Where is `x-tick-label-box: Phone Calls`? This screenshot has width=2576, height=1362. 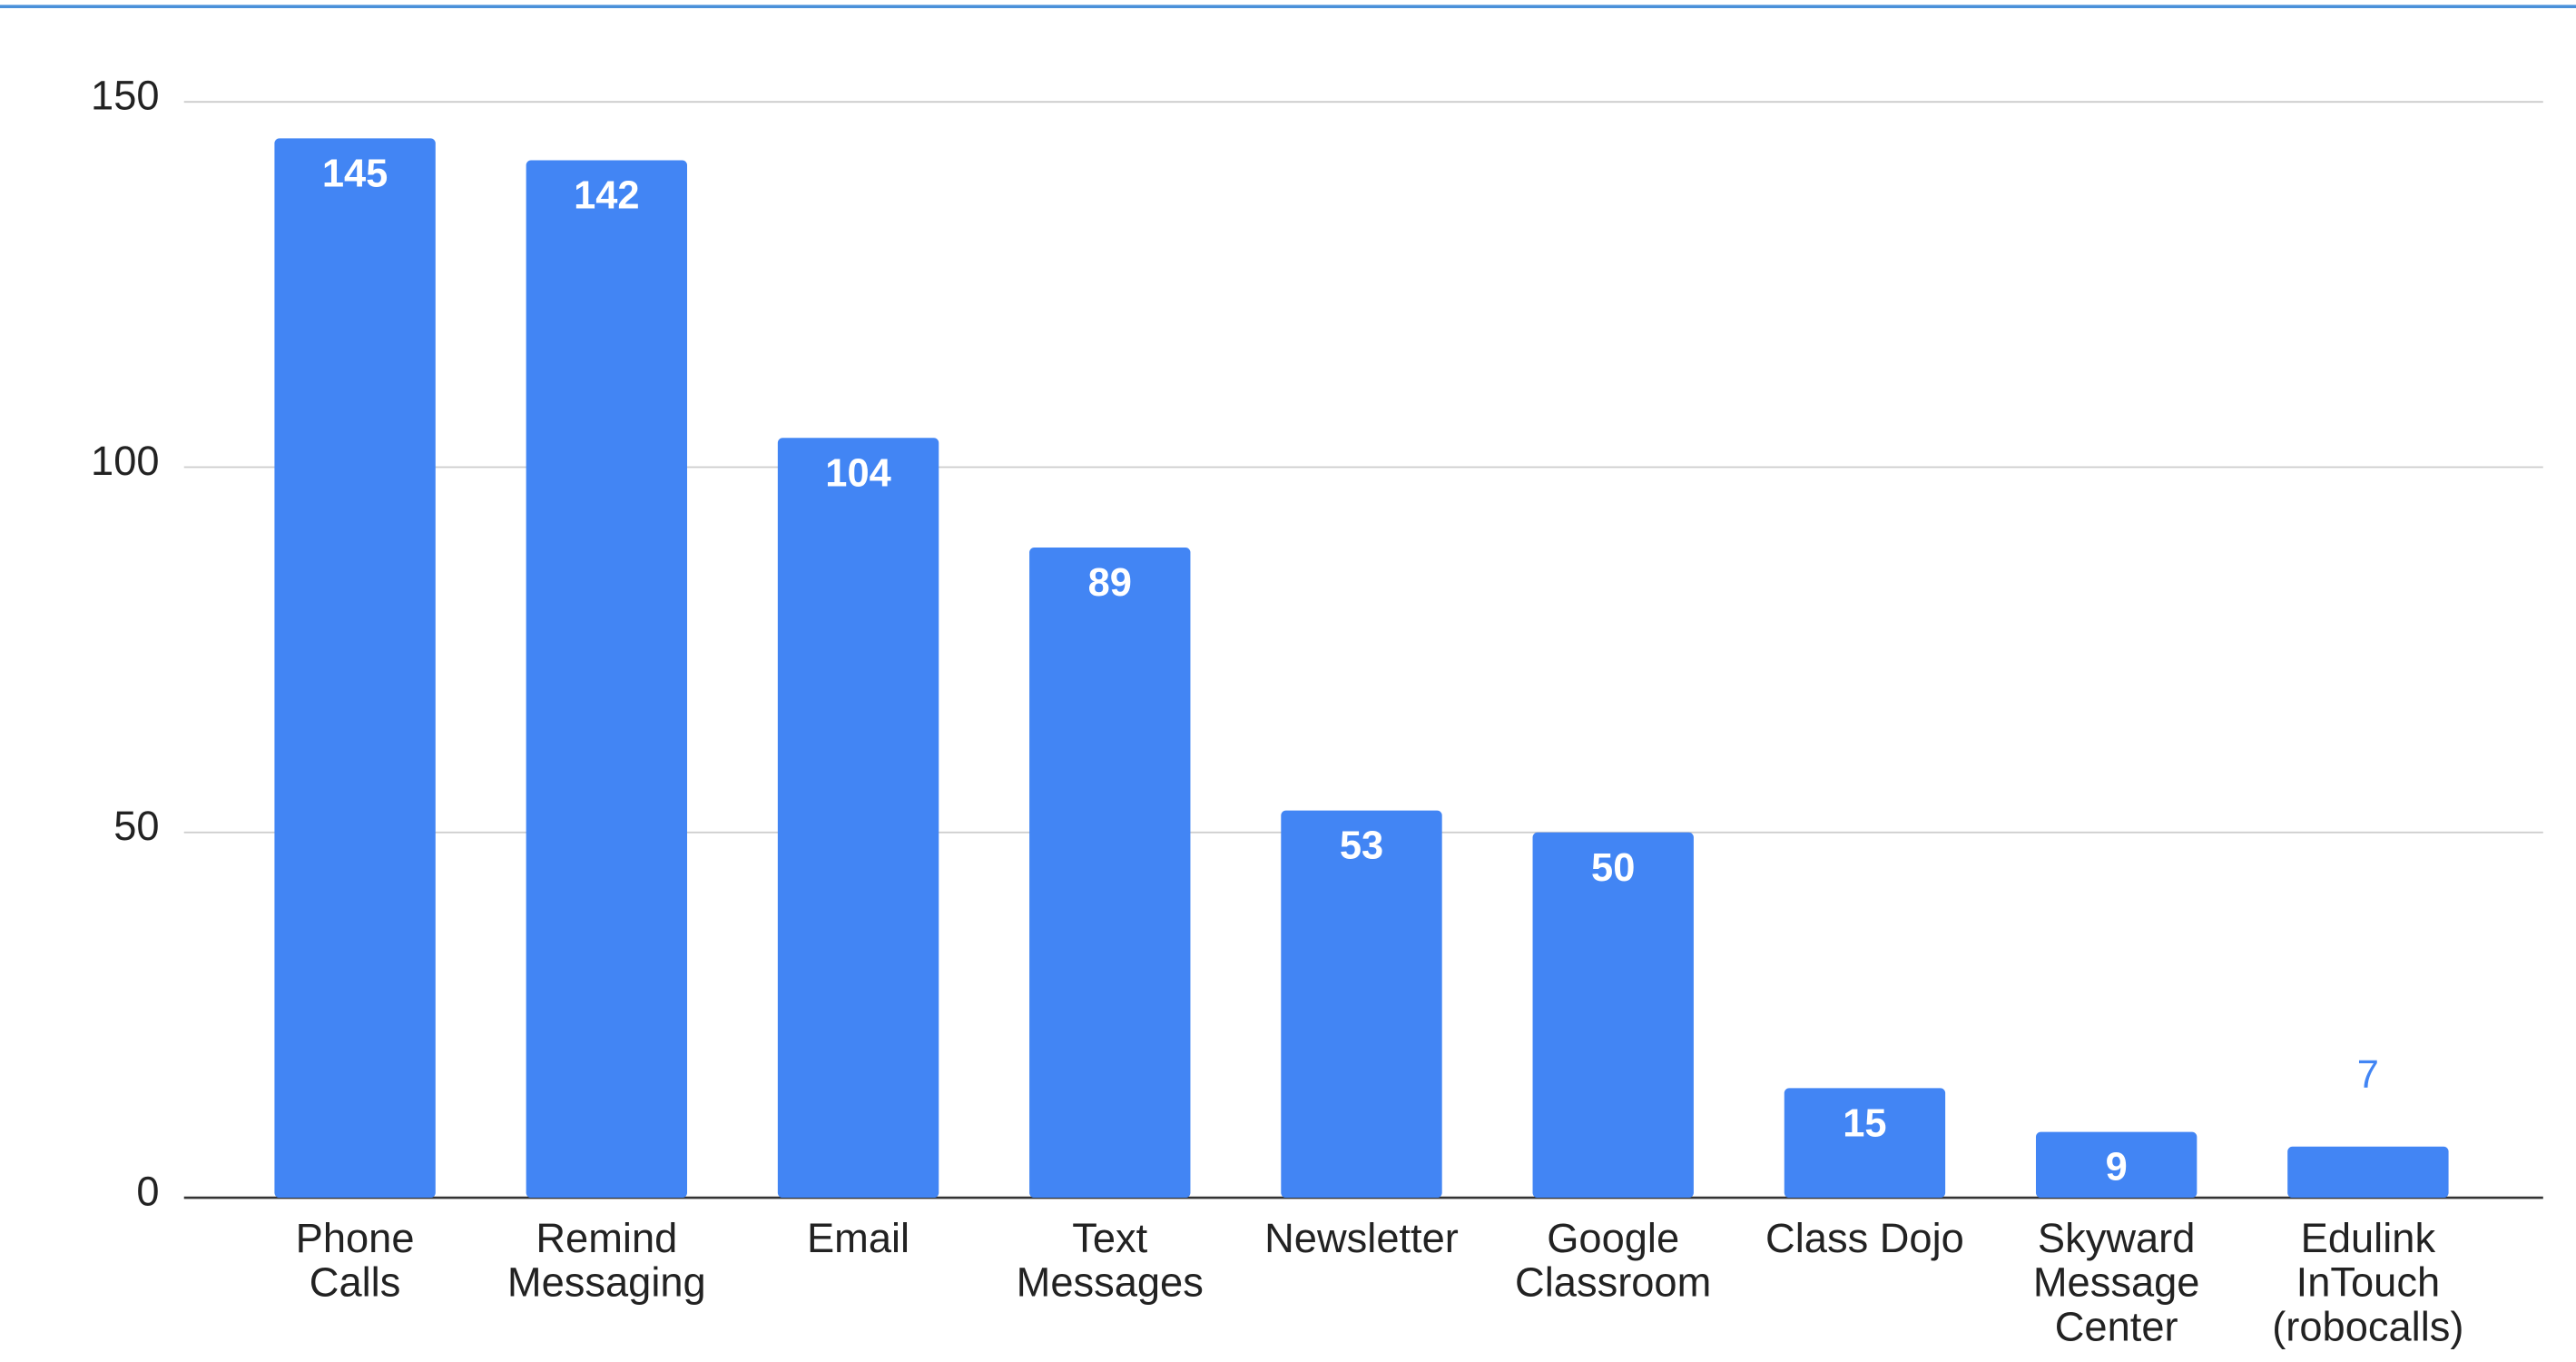 x-tick-label-box: Phone Calls is located at coordinates (355, 1262).